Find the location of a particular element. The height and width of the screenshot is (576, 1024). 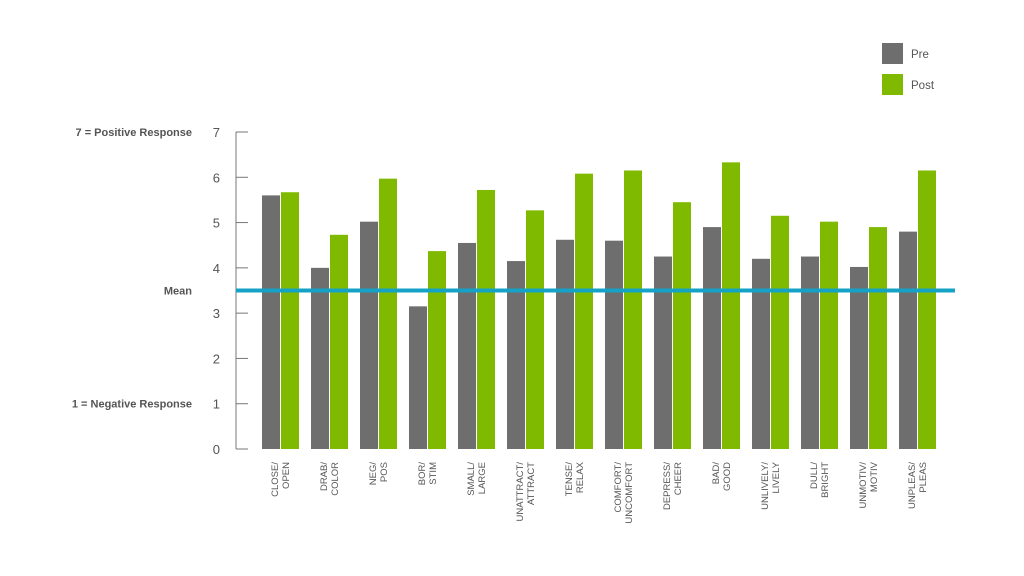

bar-pre-tense-relax is located at coordinates (565, 344).